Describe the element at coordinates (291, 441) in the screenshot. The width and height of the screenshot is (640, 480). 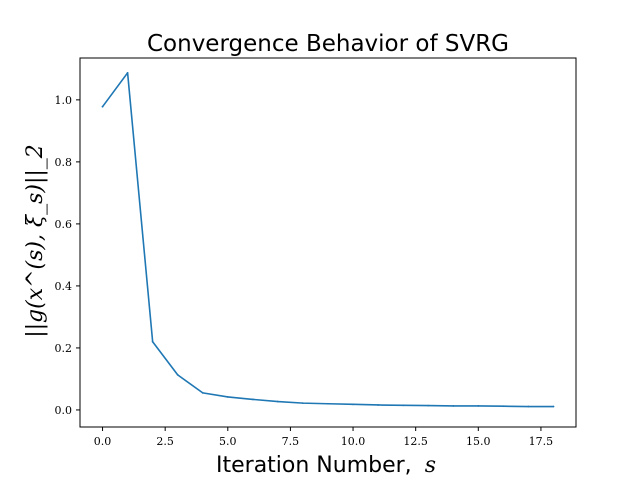
I see `x-tick-label: 7.5` at that location.